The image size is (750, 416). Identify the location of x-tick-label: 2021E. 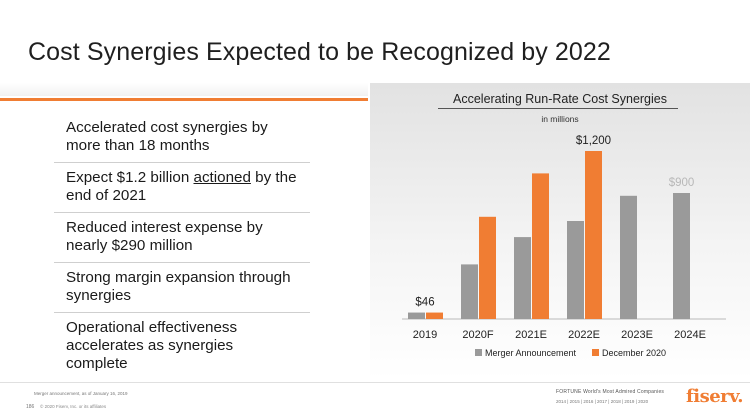
(531, 335).